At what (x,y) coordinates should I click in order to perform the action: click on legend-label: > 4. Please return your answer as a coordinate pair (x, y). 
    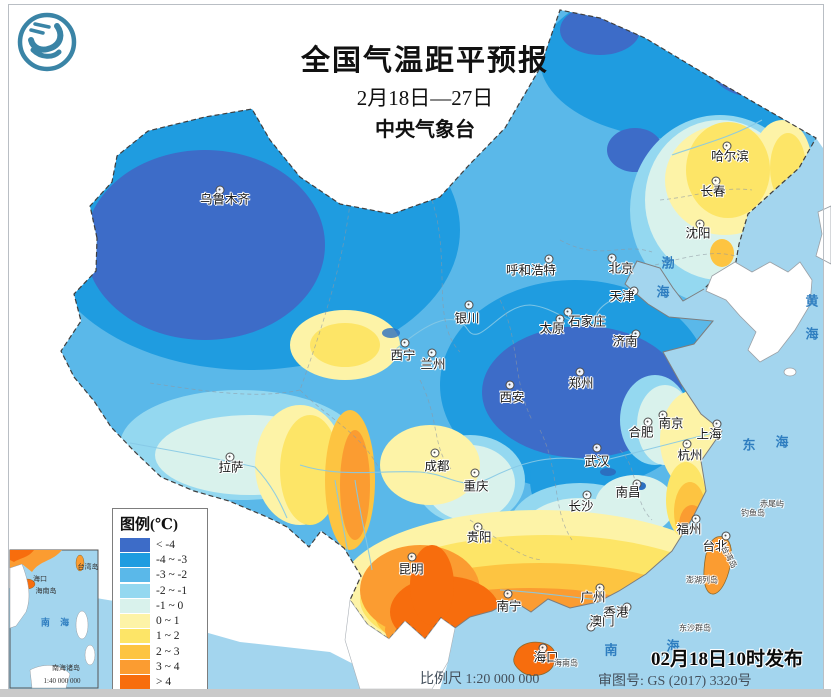
    Looking at the image, I should click on (164, 682).